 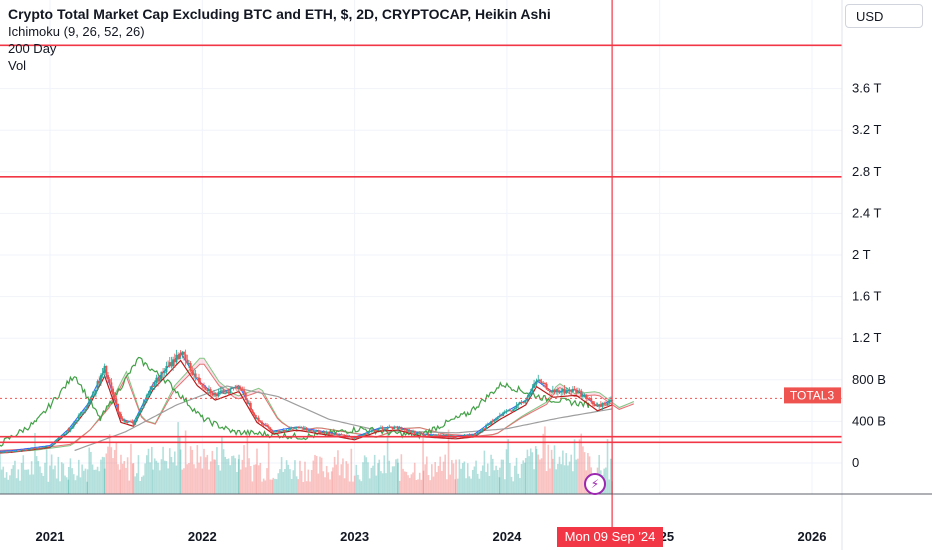 I want to click on symbol-label-bg, so click(x=812, y=395).